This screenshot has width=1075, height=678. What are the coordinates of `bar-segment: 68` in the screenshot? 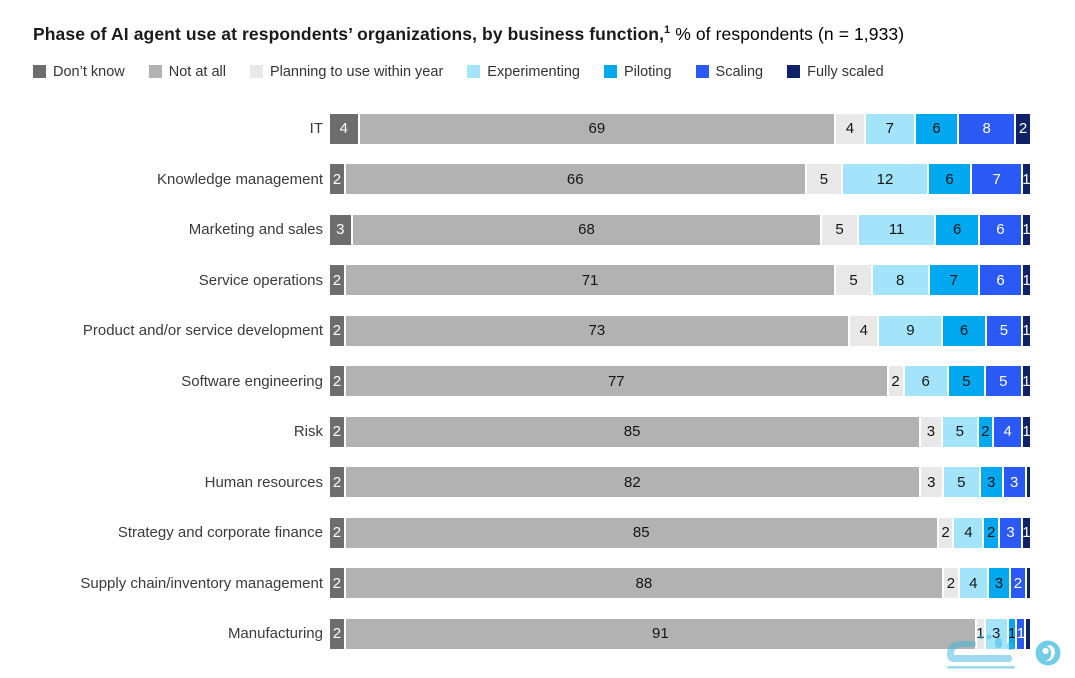 It's located at (586, 229).